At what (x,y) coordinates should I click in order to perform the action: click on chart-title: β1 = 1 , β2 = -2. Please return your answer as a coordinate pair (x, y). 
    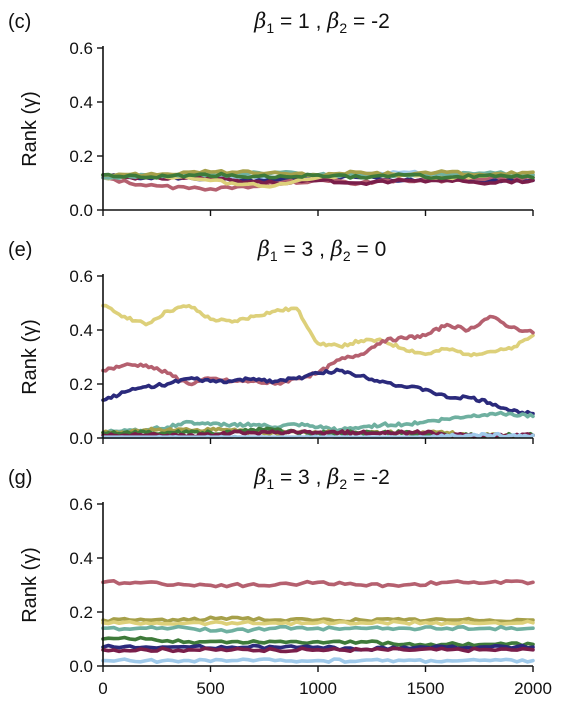
    Looking at the image, I should click on (321, 22).